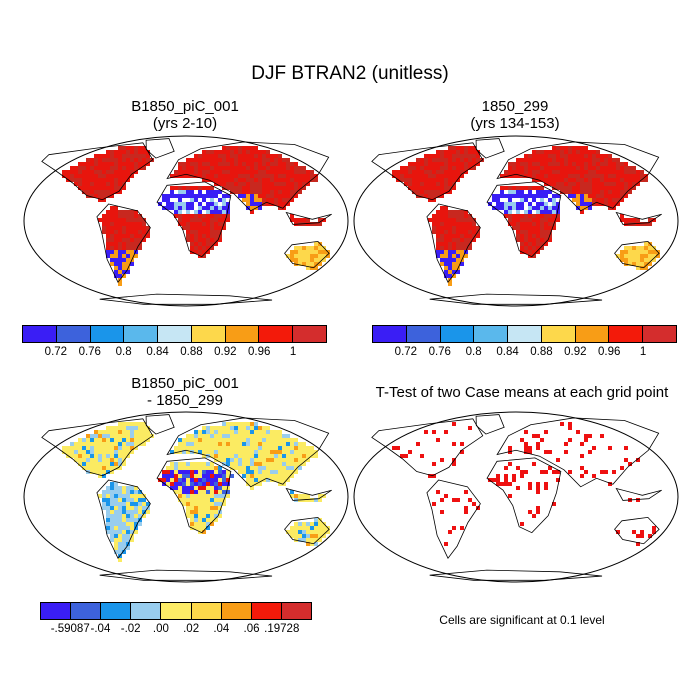 This screenshot has width=700, height=700. I want to click on figure-title: DJF BTRAN2 (unitless), so click(350, 73).